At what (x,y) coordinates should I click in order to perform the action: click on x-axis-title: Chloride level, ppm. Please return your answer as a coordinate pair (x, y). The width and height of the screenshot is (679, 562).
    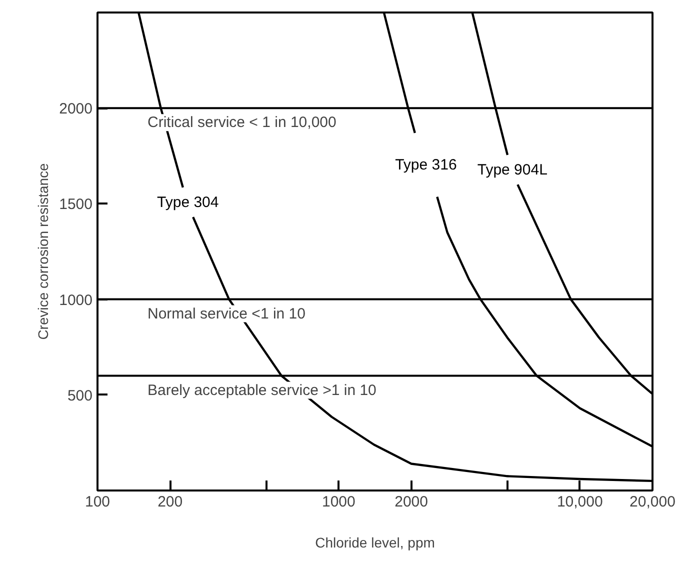
    Looking at the image, I should click on (375, 542).